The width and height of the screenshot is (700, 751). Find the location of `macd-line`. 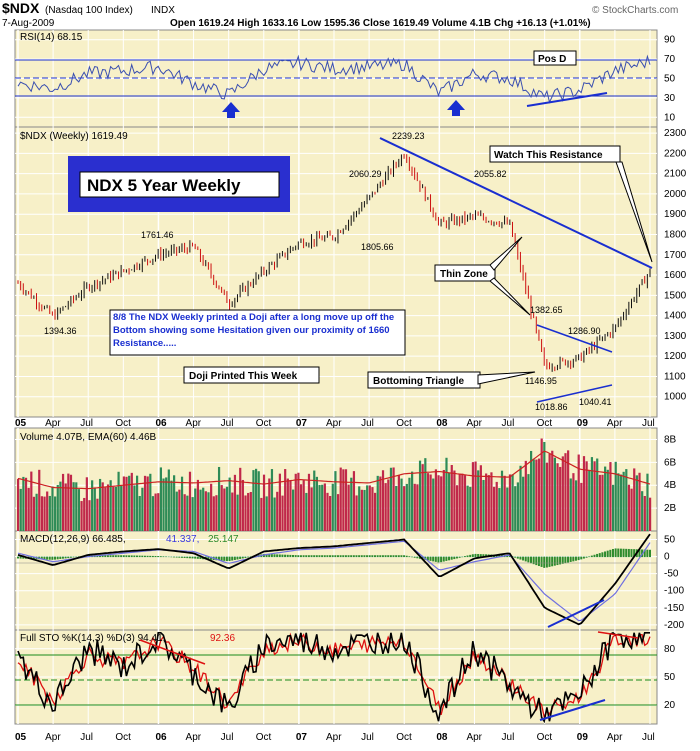

macd-line is located at coordinates (334, 579).